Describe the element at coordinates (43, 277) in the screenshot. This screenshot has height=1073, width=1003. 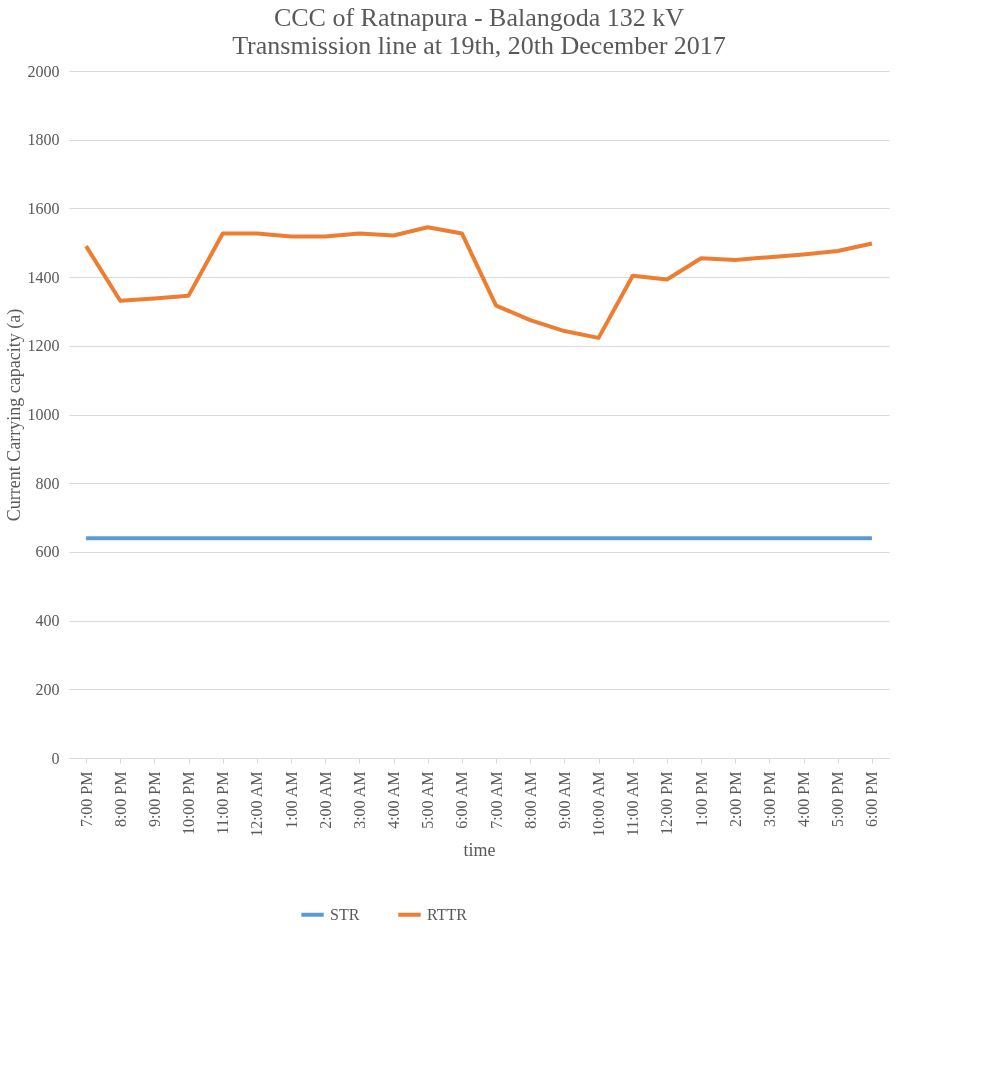
I see `y-tick-label: 1400` at that location.